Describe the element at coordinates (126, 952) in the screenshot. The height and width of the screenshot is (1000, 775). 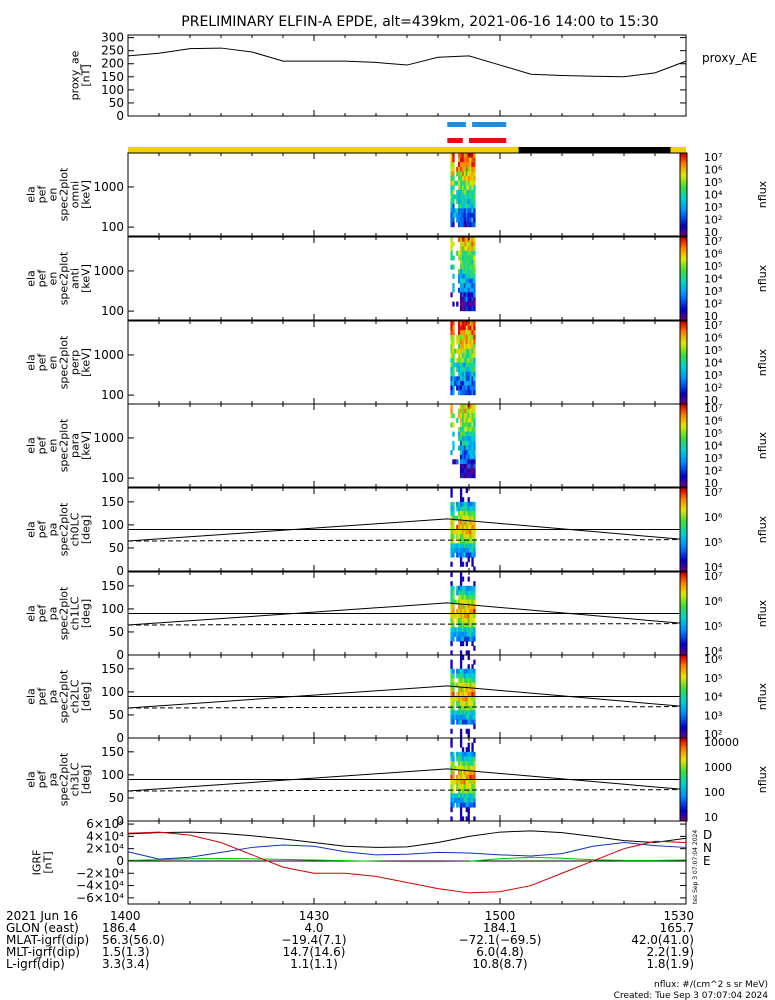
I see `ephemeris-mlt: 1.5(1.3)` at that location.